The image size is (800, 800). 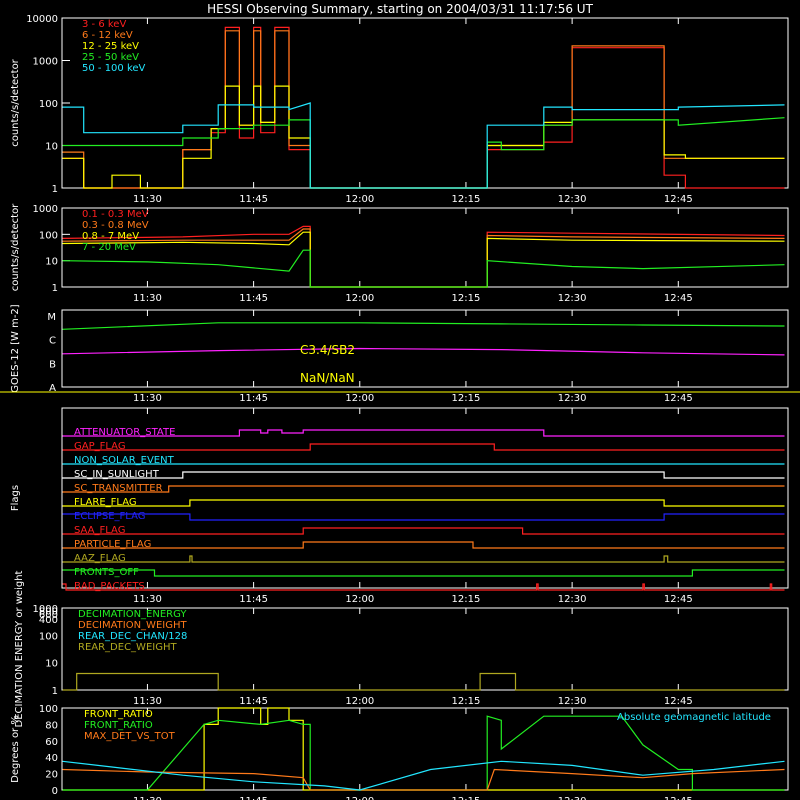 I want to click on legend-entry: 0.1 - 0.3 MeV, so click(x=115, y=214).